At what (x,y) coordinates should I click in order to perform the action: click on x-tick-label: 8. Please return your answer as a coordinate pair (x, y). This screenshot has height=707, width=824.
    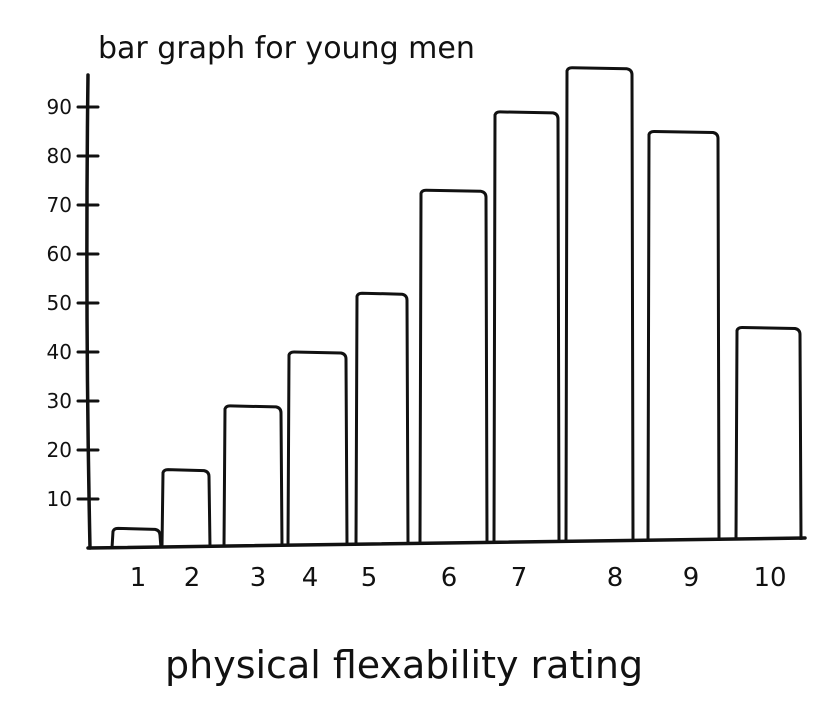
    Looking at the image, I should click on (615, 578).